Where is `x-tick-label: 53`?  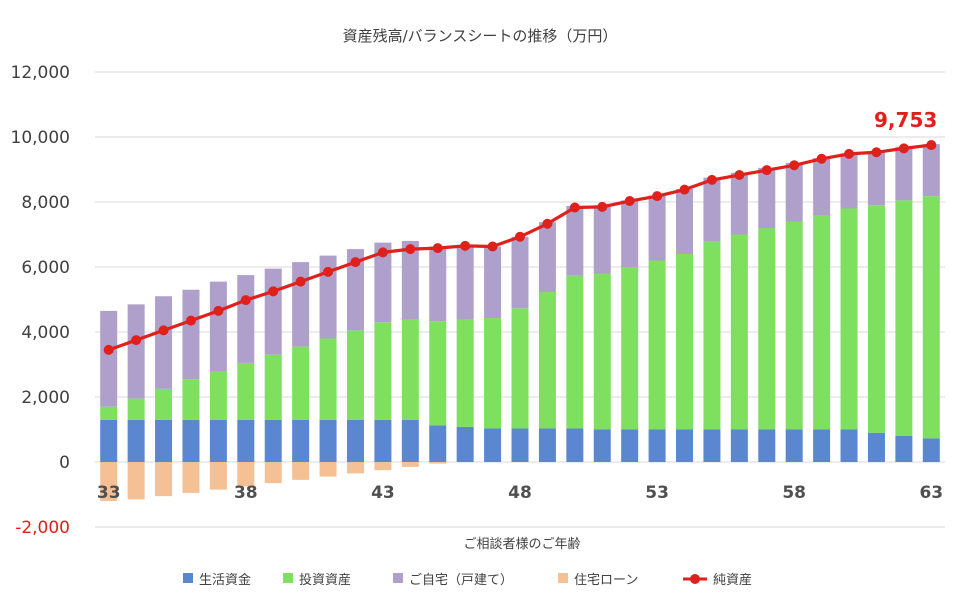
x-tick-label: 53 is located at coordinates (657, 493).